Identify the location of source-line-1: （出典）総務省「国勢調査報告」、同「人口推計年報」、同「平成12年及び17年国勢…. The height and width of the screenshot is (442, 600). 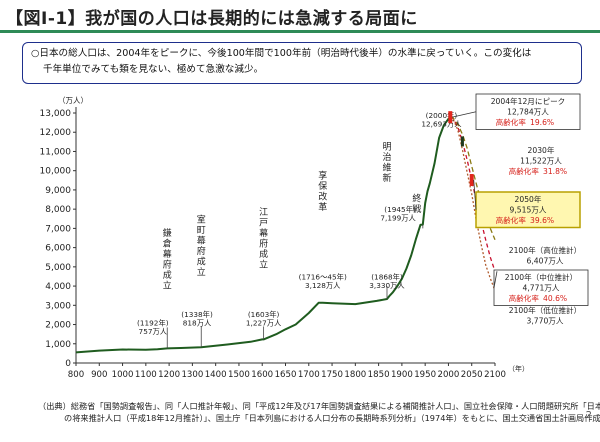
(319, 406).